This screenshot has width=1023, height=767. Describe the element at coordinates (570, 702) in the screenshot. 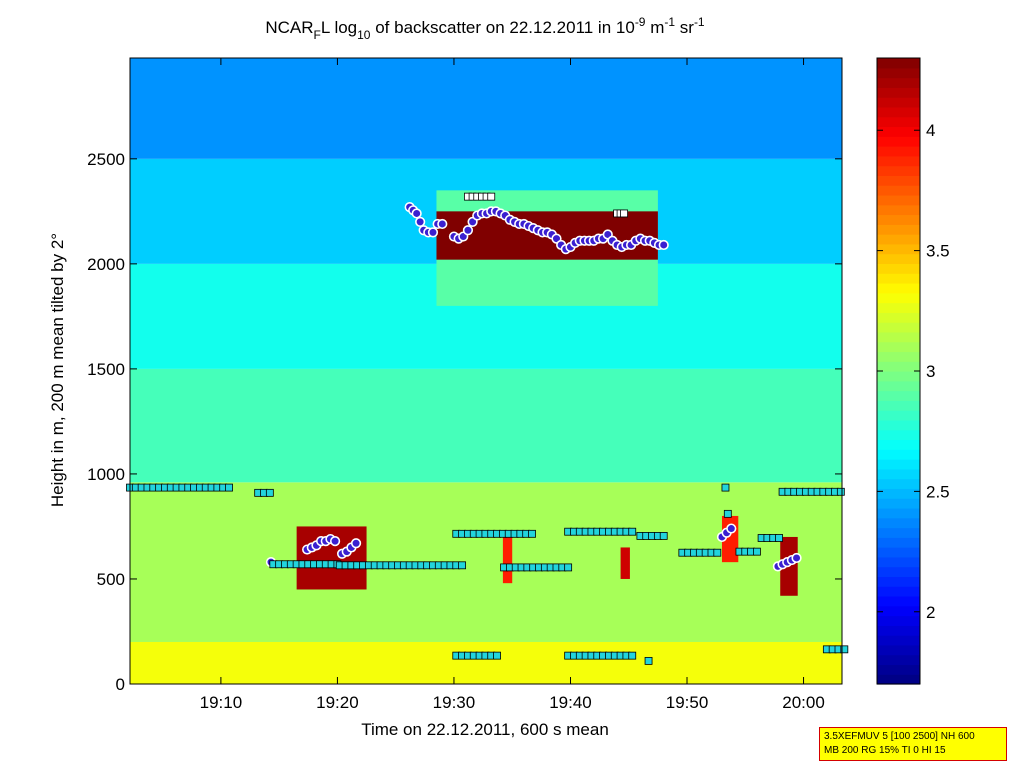

I see `x-tick-label: 19:40` at that location.